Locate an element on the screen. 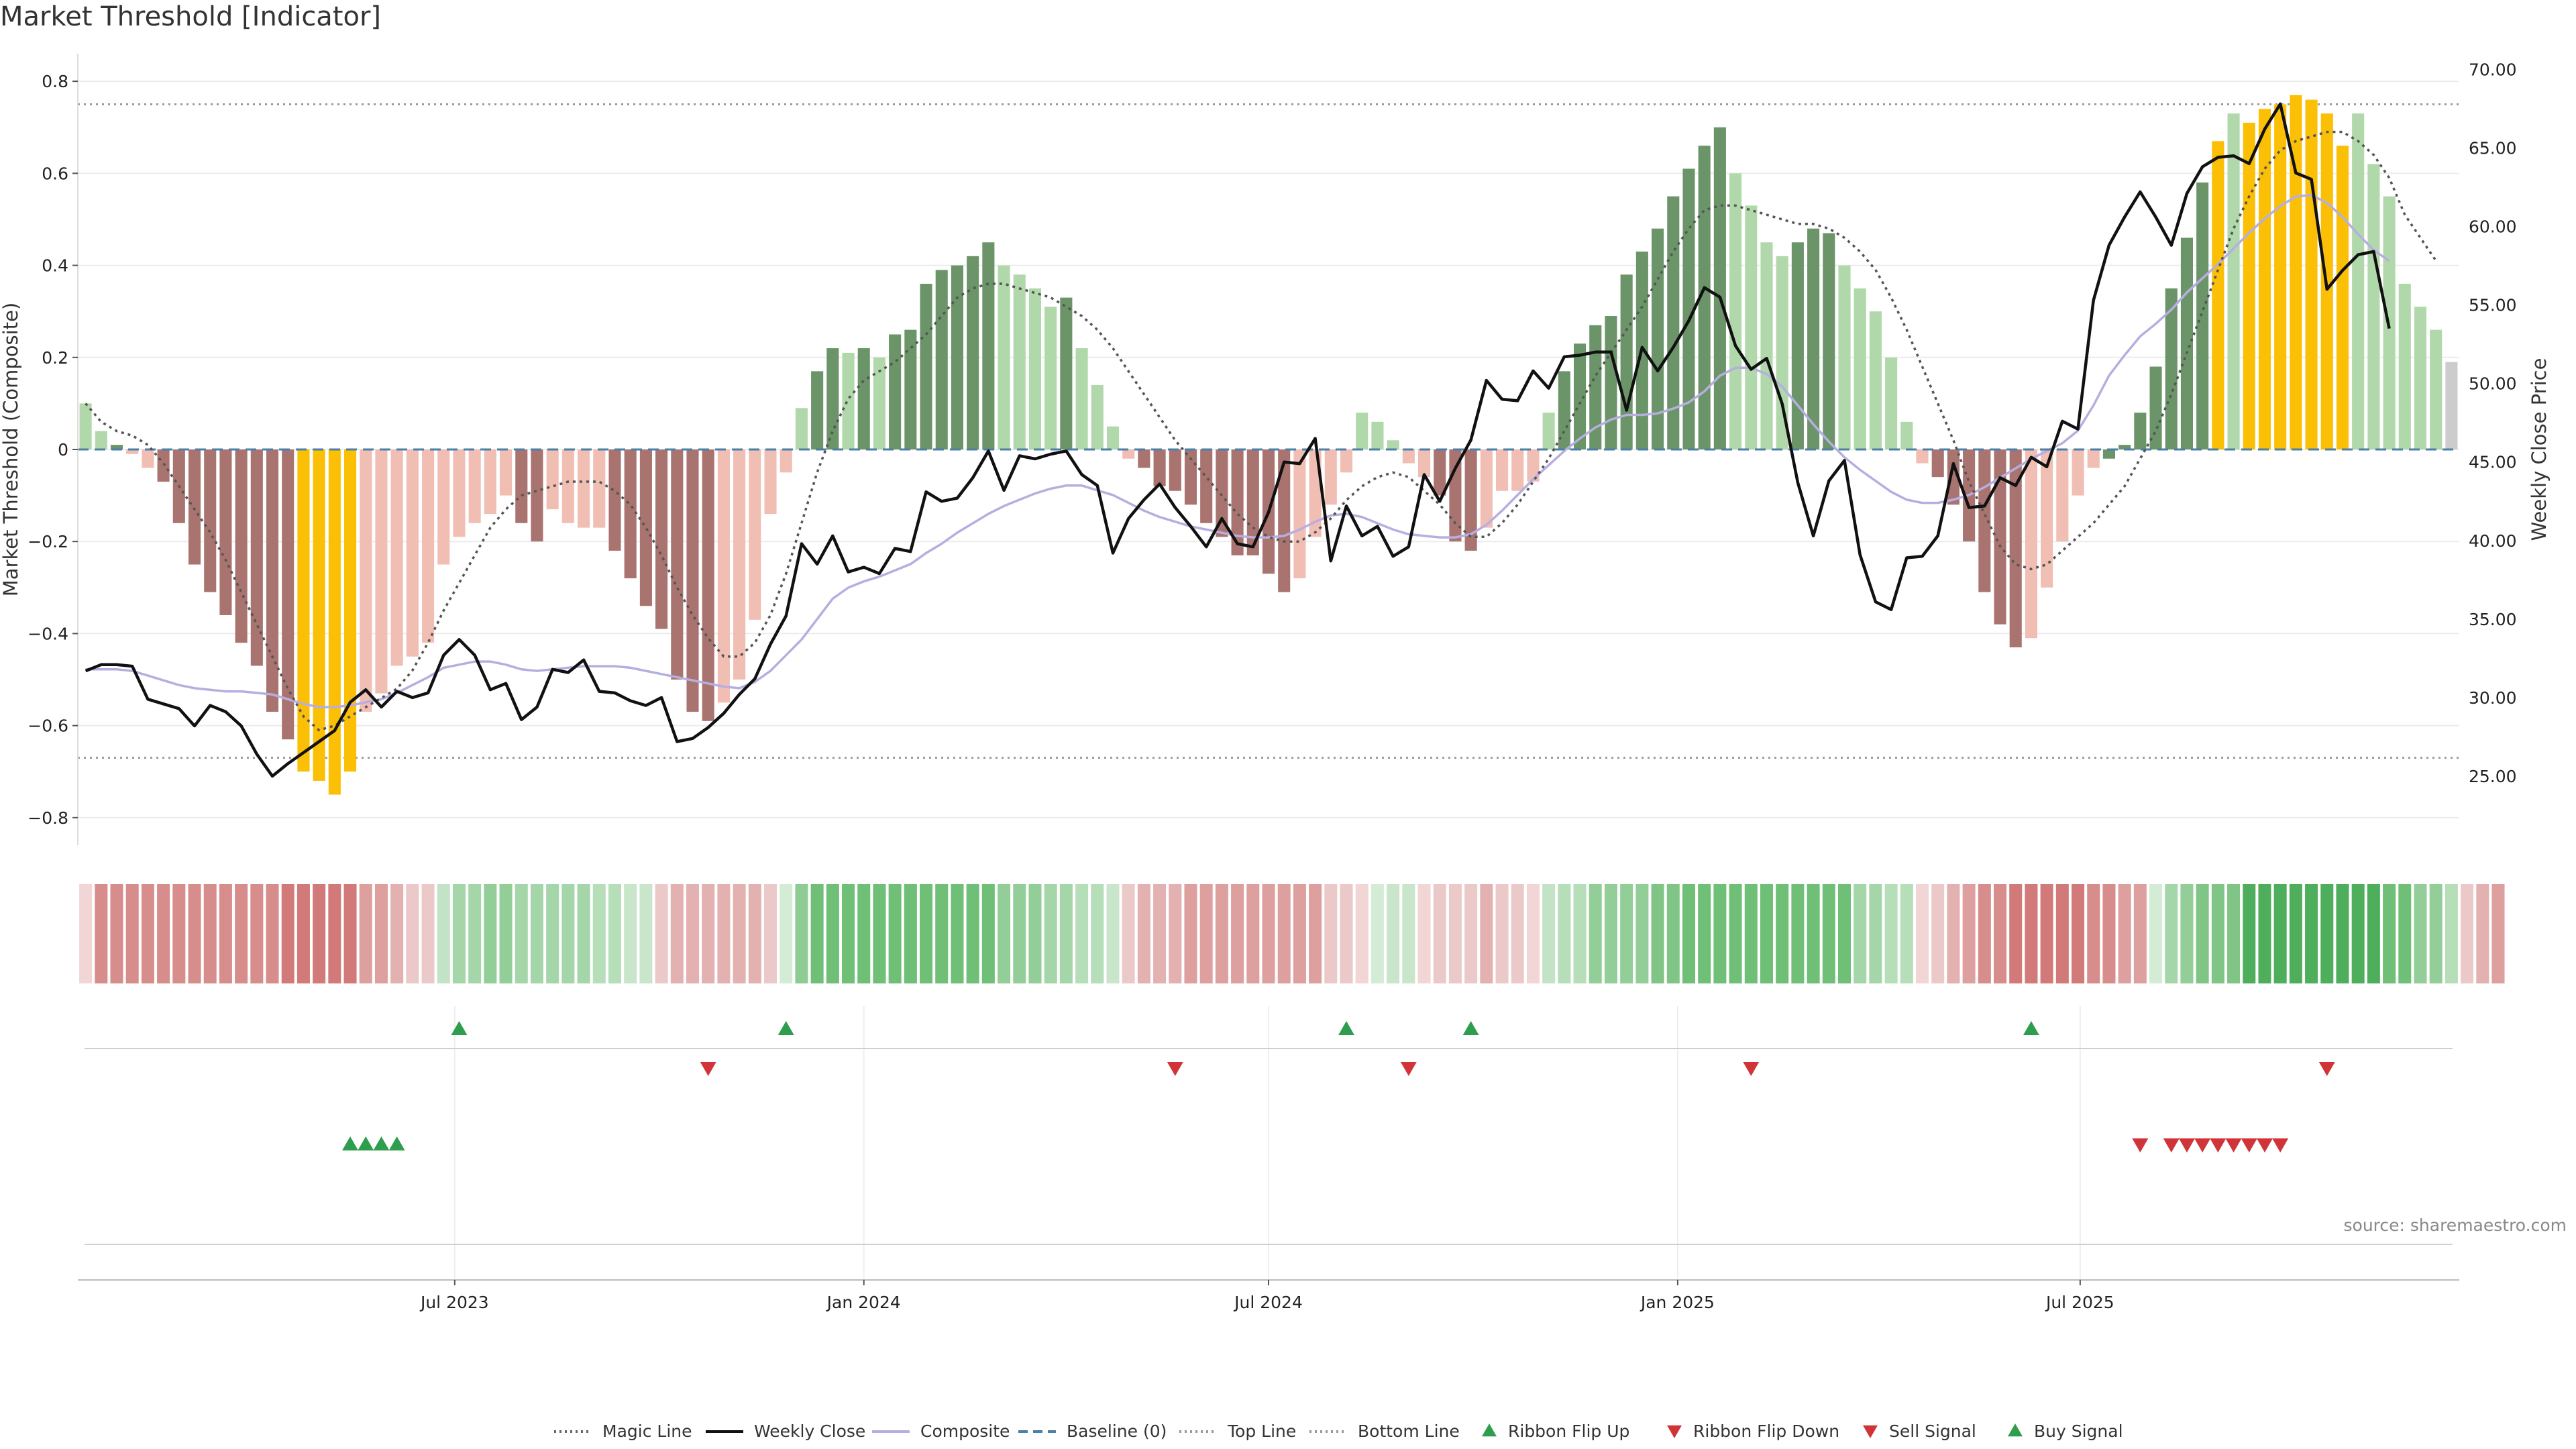 The height and width of the screenshot is (1449, 2576). left-tick-label: −0.8 is located at coordinates (48, 818).